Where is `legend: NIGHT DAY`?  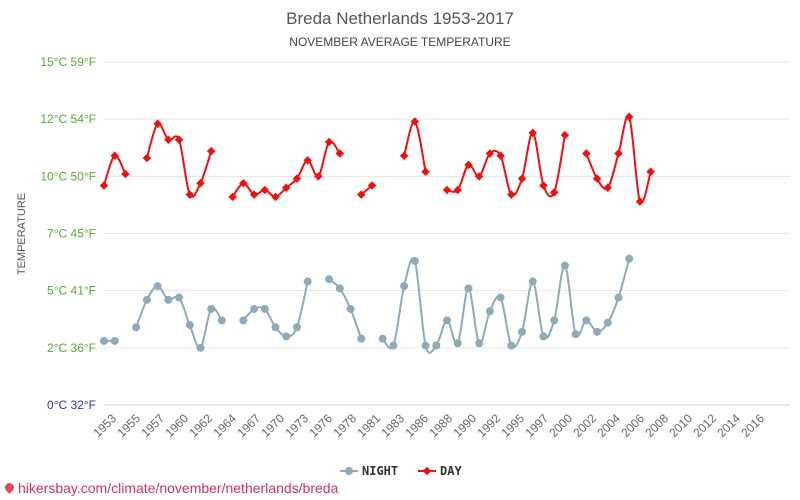 legend: NIGHT DAY is located at coordinates (401, 471).